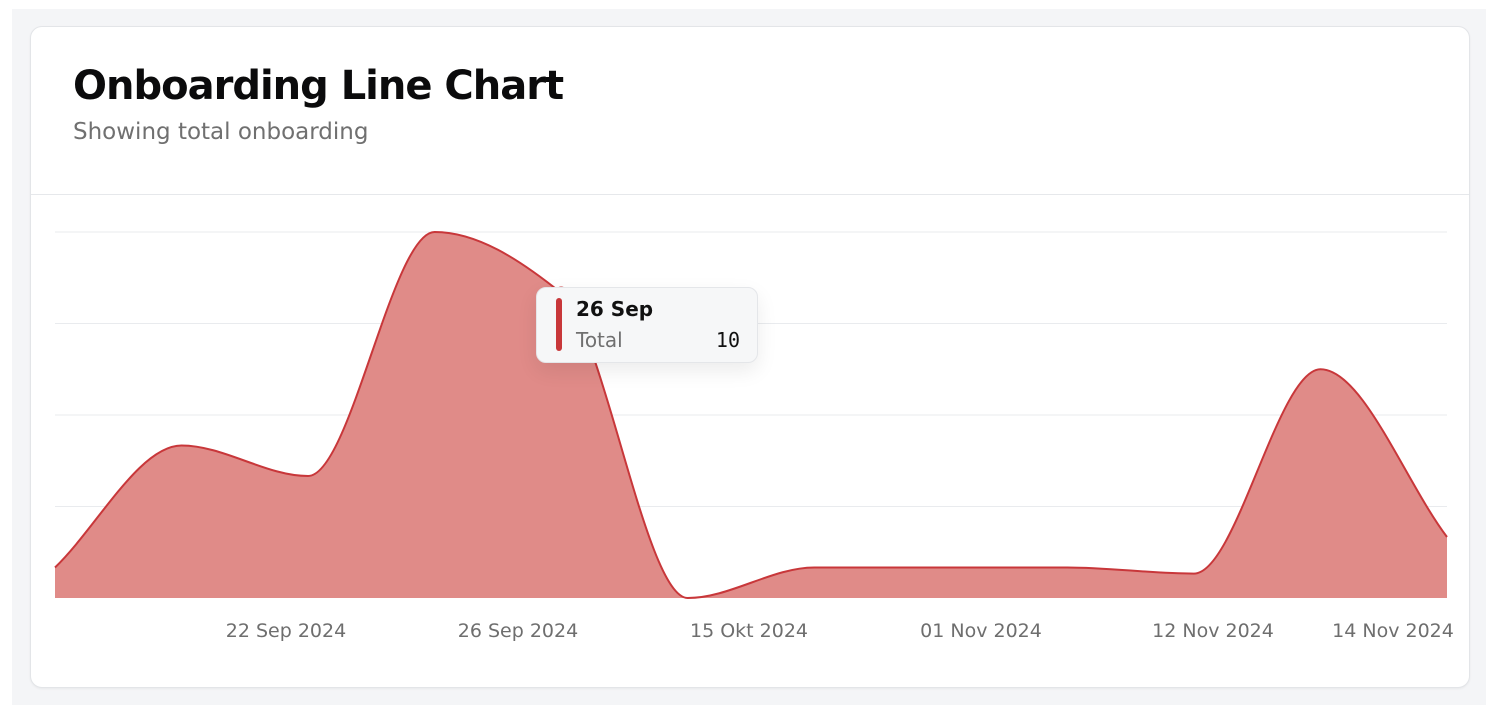 Image resolution: width=1492 pixels, height=714 pixels. I want to click on x-tick-label: 14 Nov 2024, so click(1393, 631).